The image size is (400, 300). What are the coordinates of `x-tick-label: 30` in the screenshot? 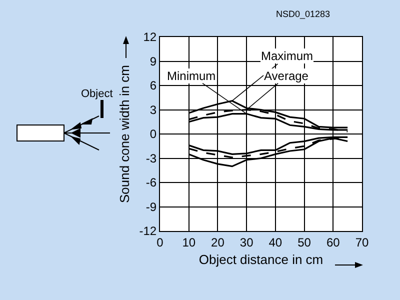 It's located at (247, 242).